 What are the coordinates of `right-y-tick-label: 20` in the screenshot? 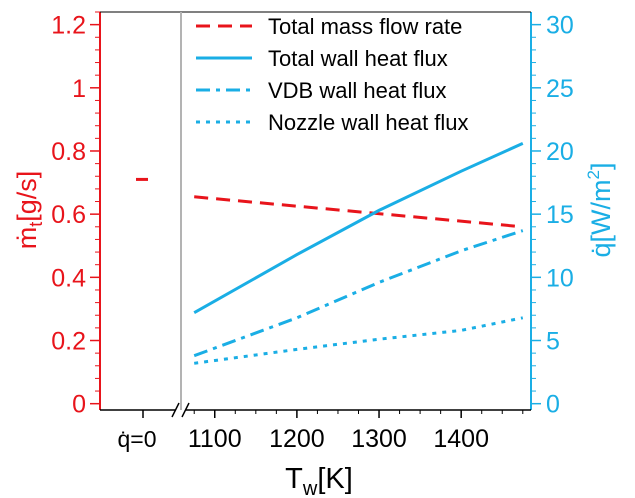 It's located at (560, 152).